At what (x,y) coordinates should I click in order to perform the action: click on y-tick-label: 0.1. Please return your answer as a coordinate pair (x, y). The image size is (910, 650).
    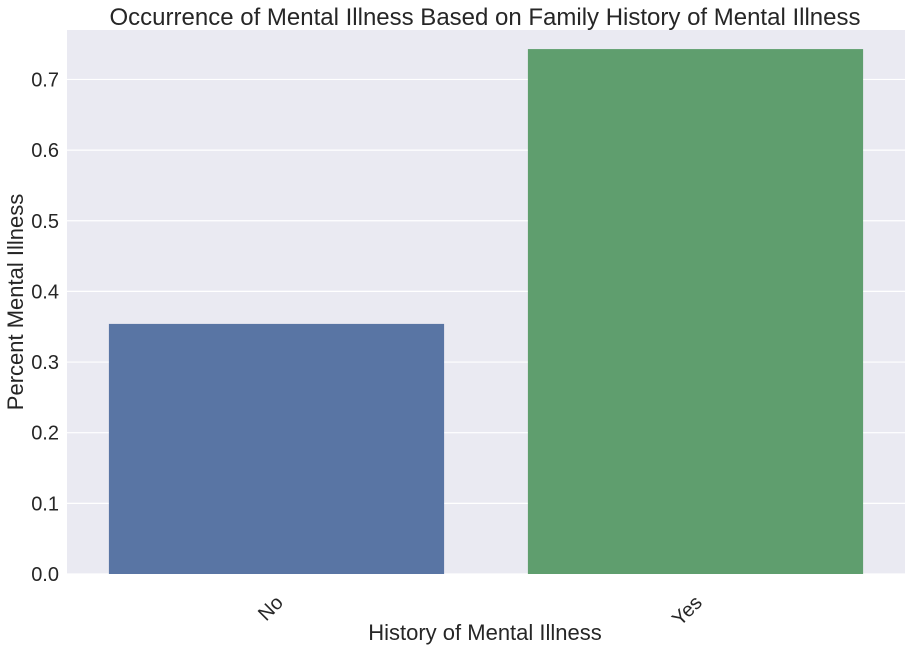
    Looking at the image, I should click on (45, 504).